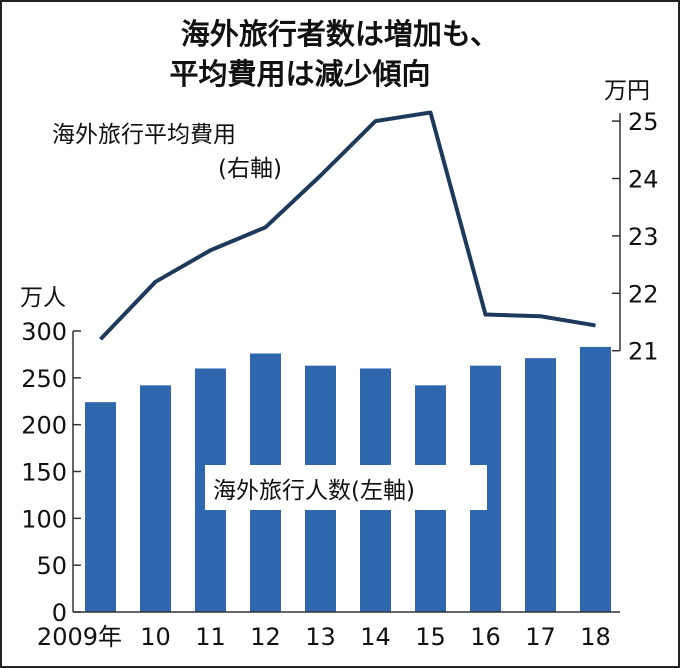 This screenshot has width=680, height=668. Describe the element at coordinates (44, 519) in the screenshot. I see `left-tick-label: 100` at that location.